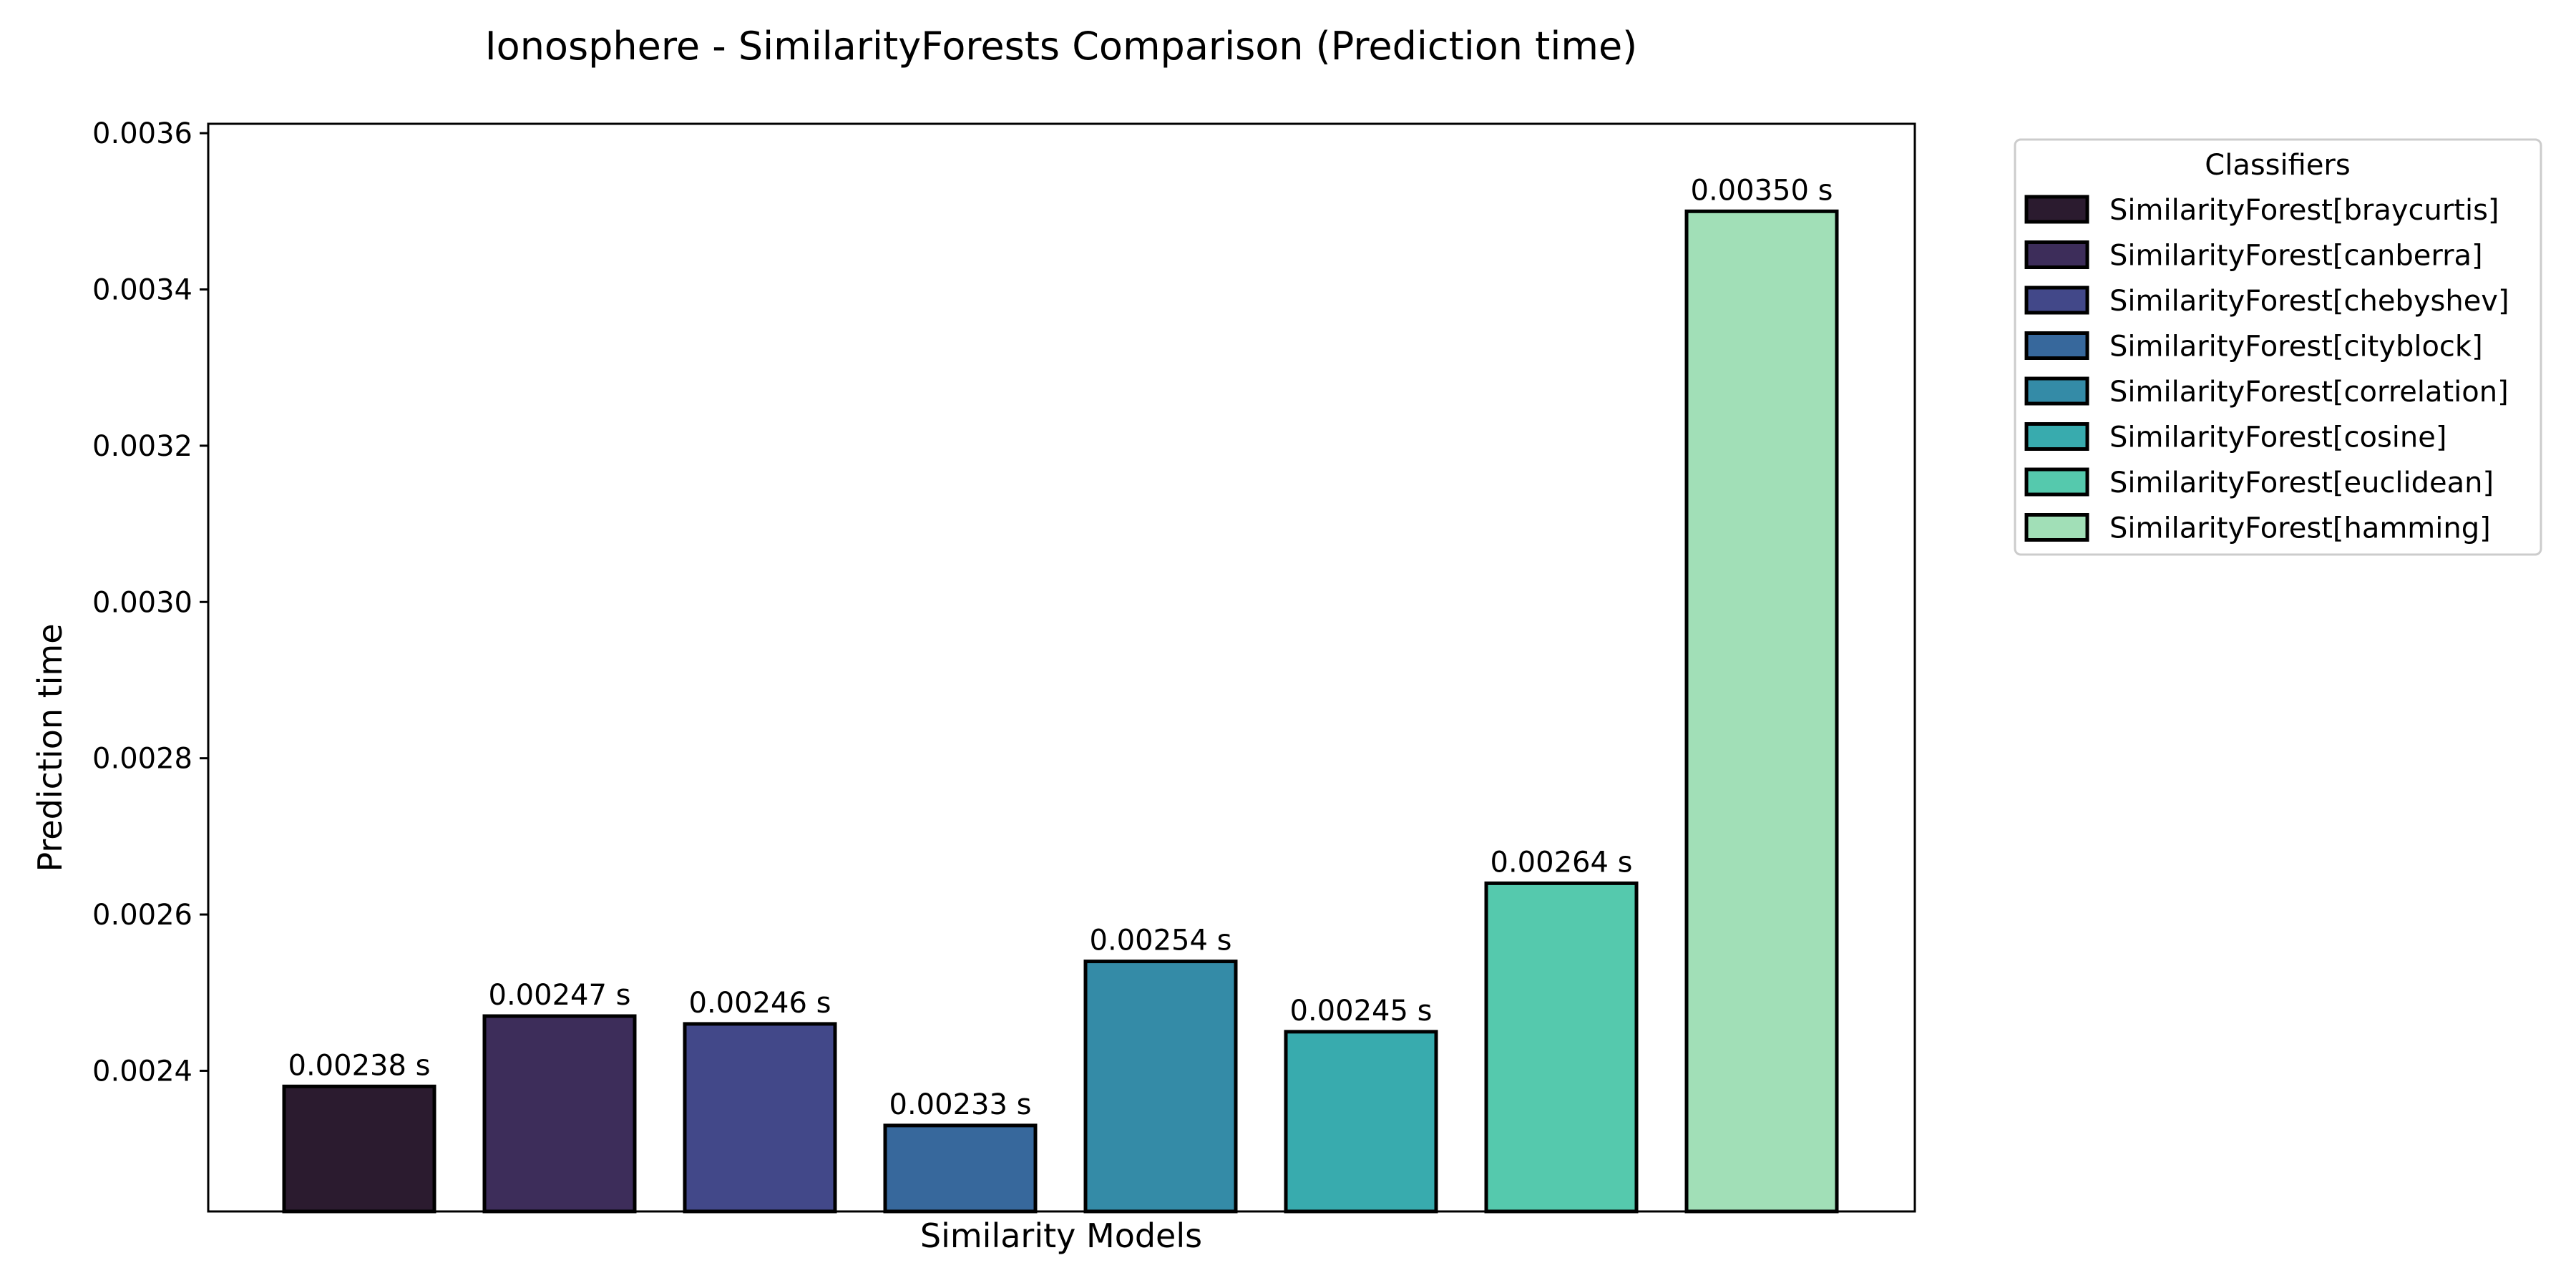  Describe the element at coordinates (2300, 528) in the screenshot. I see `legend-label: SimilarityForest[hamming]` at that location.